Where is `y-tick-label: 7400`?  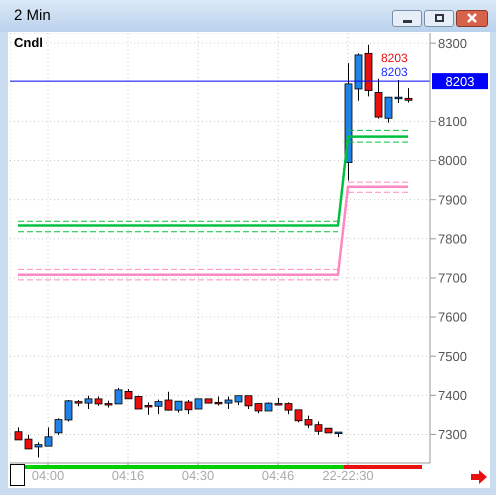
y-tick-label: 7400 is located at coordinates (452, 395).